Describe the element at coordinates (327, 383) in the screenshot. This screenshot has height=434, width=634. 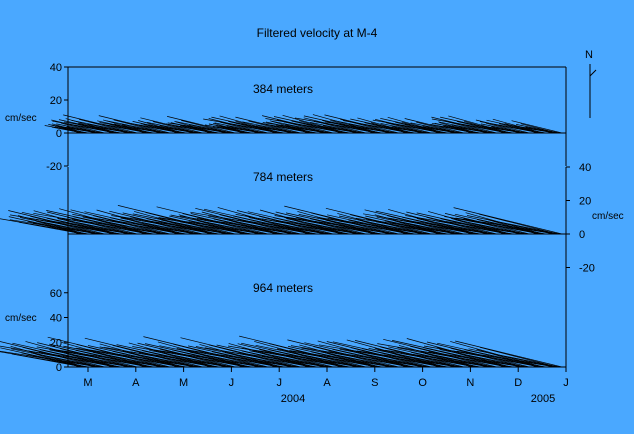
I see `x-month-label: A` at that location.